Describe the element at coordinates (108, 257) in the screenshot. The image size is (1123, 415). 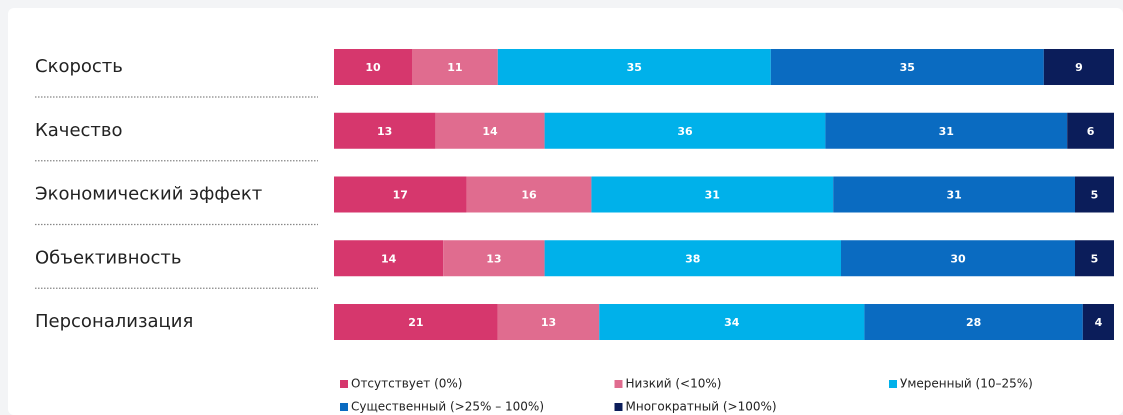
I see `category-label: Объективность` at that location.